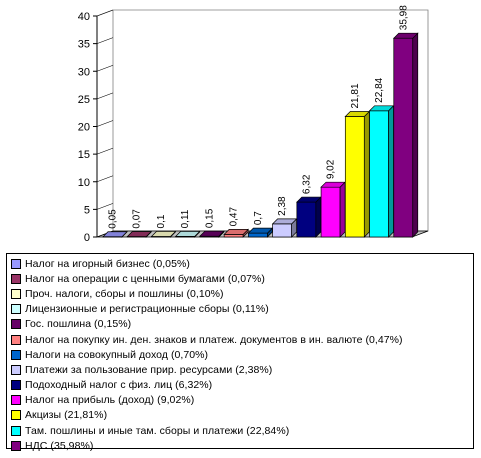 This screenshot has height=458, width=481. Describe the element at coordinates (87, 238) in the screenshot. I see `y-tick-label: 0` at that location.